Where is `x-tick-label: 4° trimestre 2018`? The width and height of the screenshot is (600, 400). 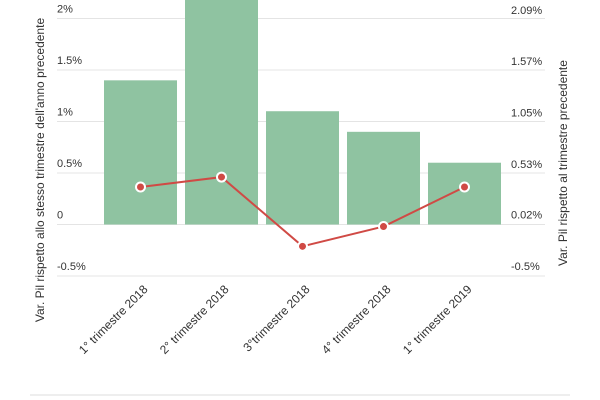 x-tick-label: 4° trimestre 2018 is located at coordinates (356, 319).